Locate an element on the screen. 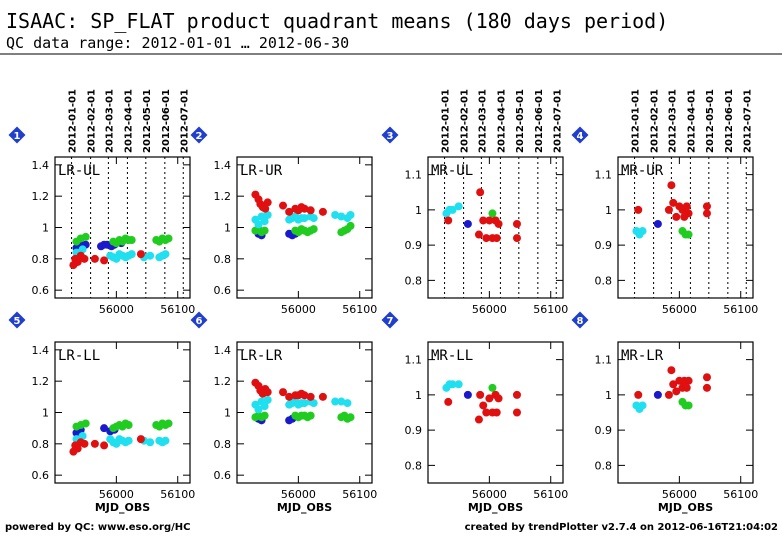 The width and height of the screenshot is (782, 542). panel-8: 0.8 0.9 1 1.1 56000 56100 MJD_OBS MR-LR 8 is located at coordinates (664, 412).